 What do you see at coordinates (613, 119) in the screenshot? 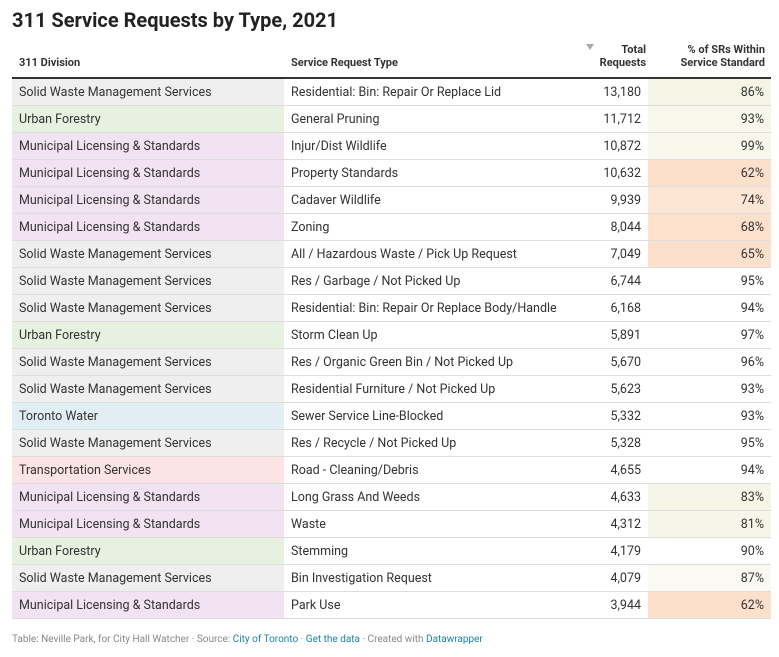
I see `total-cell: 11,712` at bounding box center [613, 119].